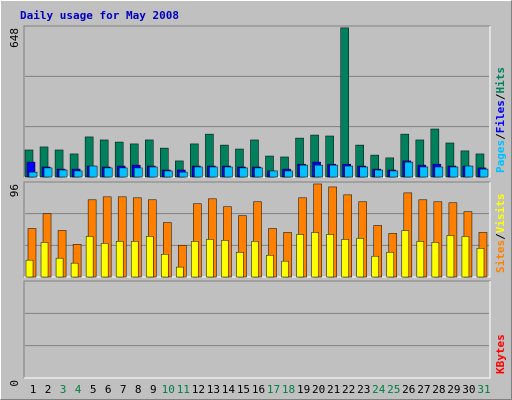 This screenshot has width=512, height=400. I want to click on x-tick-label: 18, so click(288, 389).